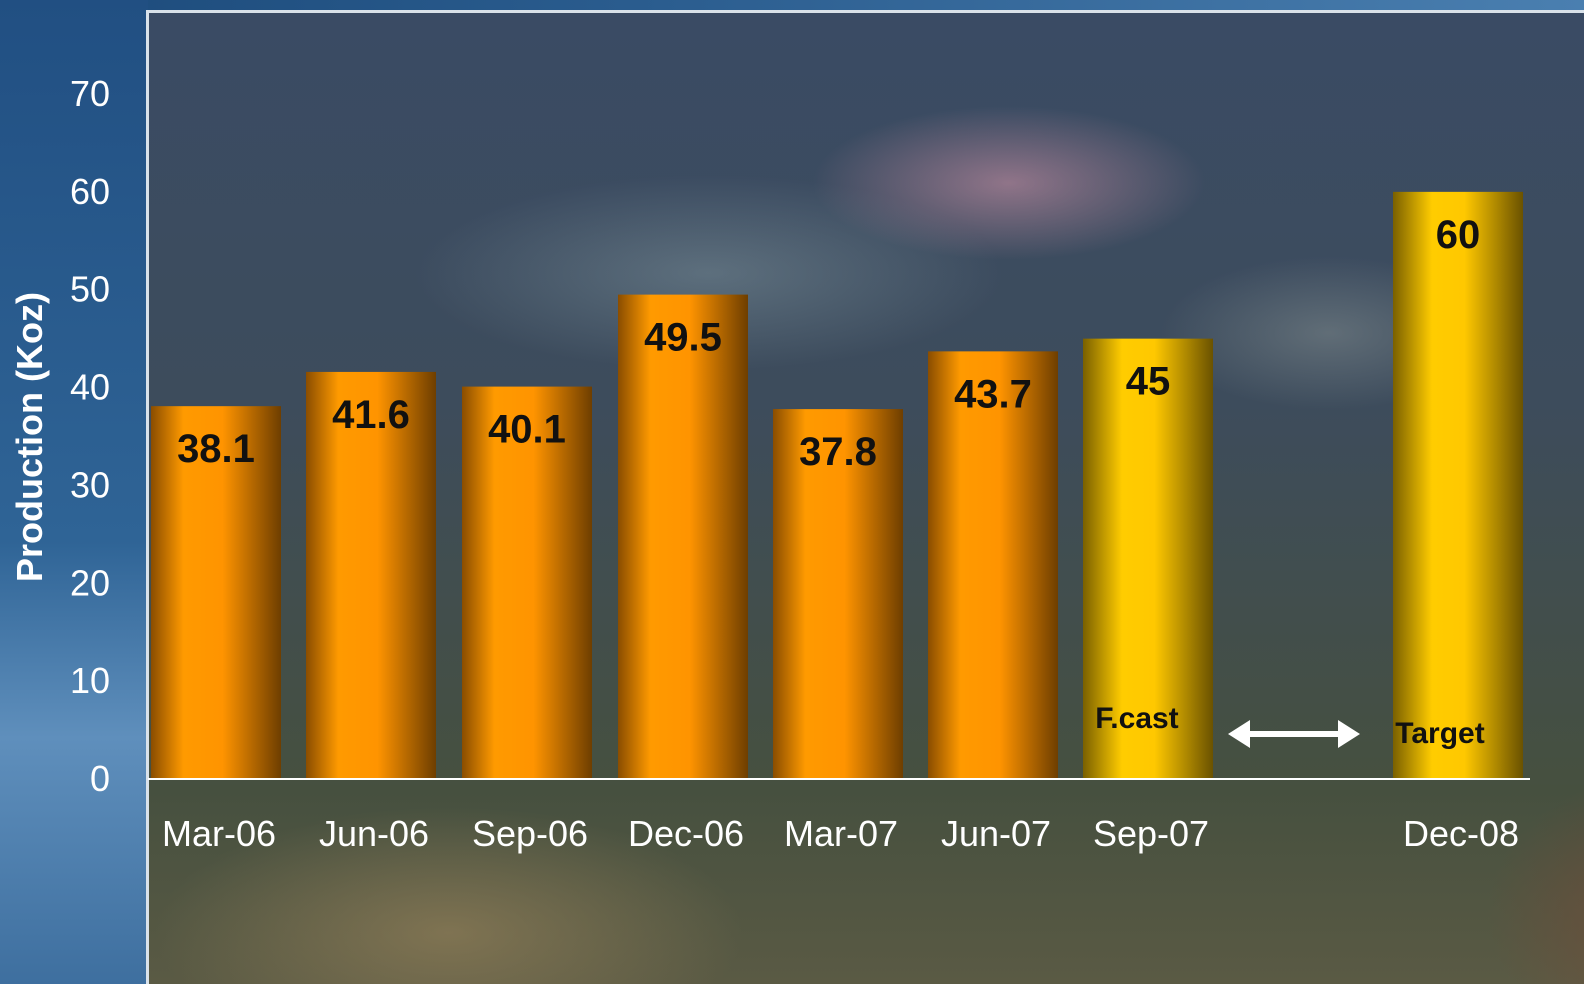 The height and width of the screenshot is (984, 1584). I want to click on x-tick-label: Sep-07, so click(1151, 833).